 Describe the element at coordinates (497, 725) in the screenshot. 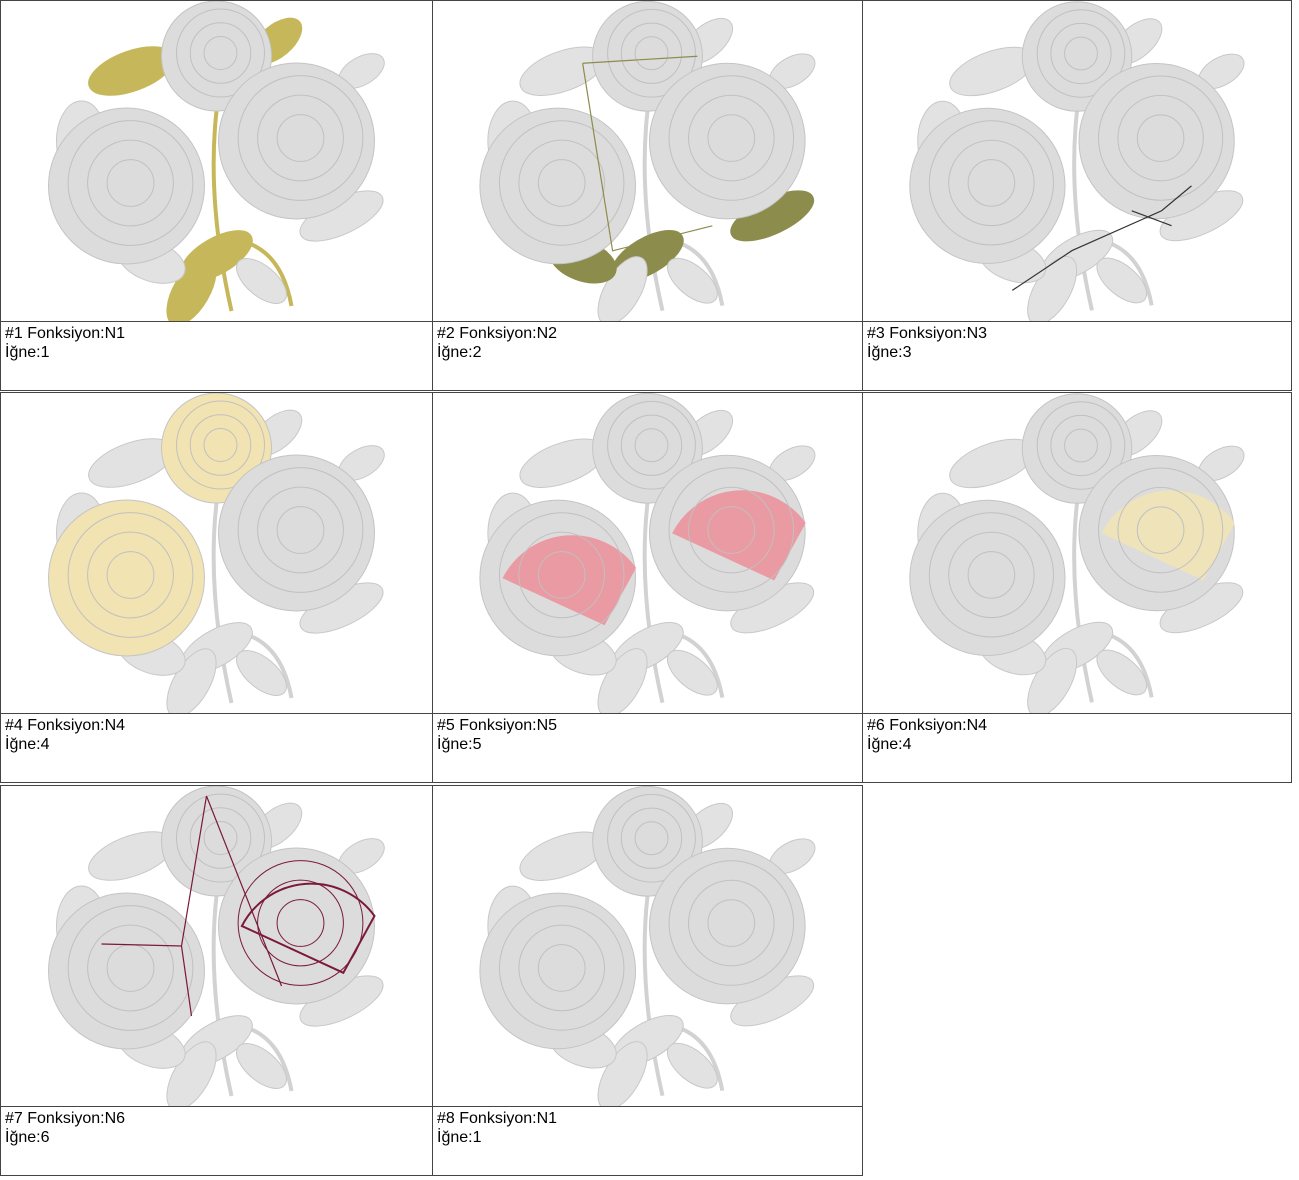

I see `function-label: #5 Fonksiyon:N5` at that location.